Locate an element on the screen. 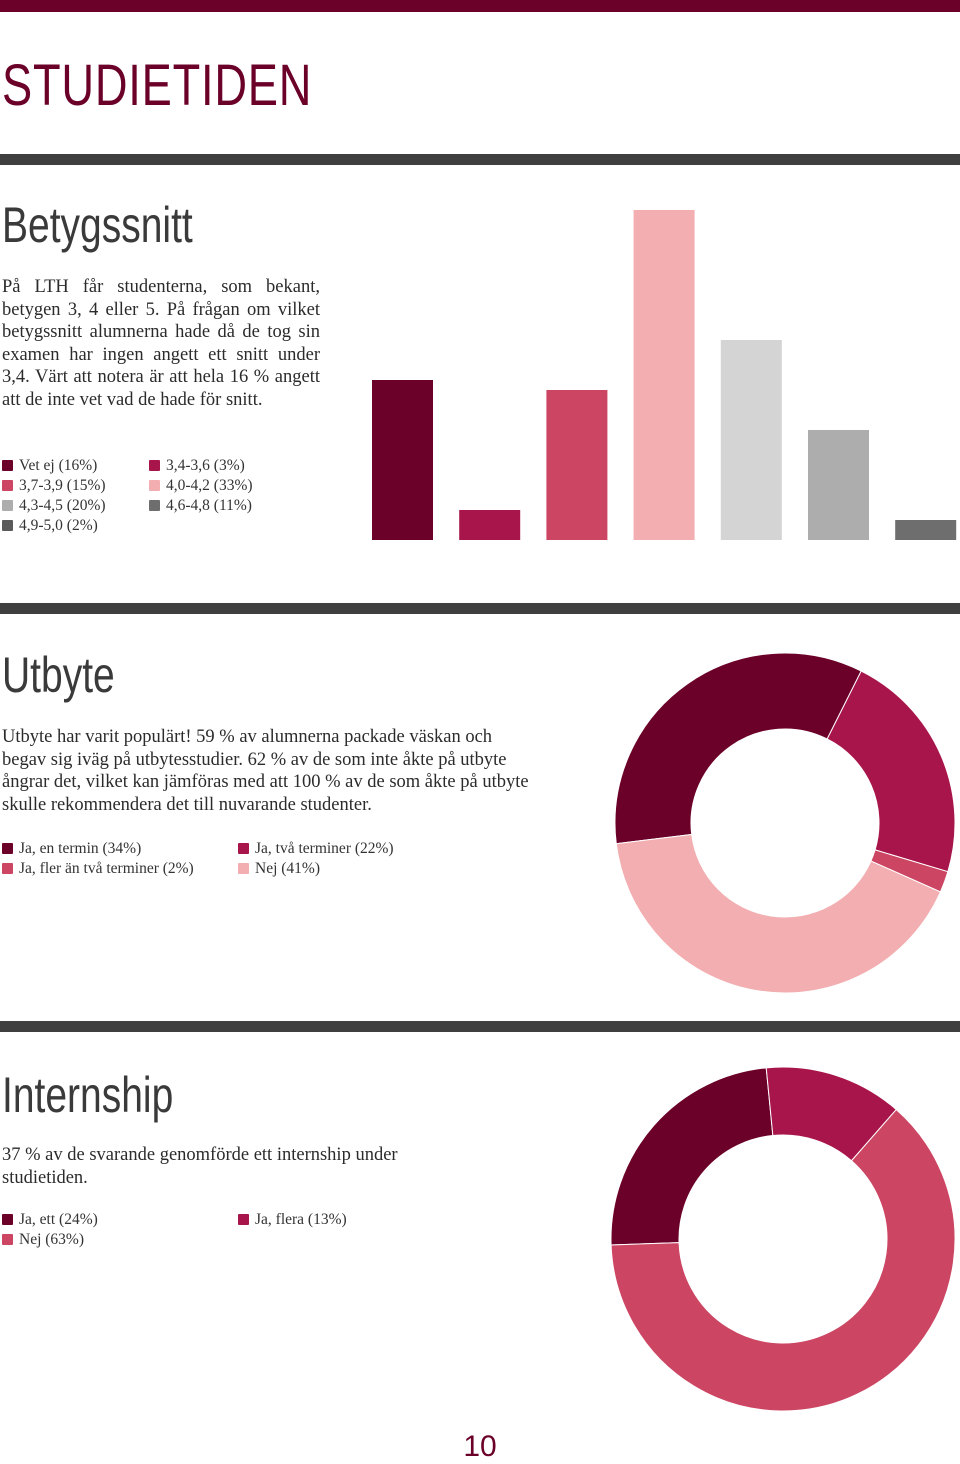 The width and height of the screenshot is (960, 1464). legend-item: Ja, två terminer (22%) is located at coordinates (316, 849).